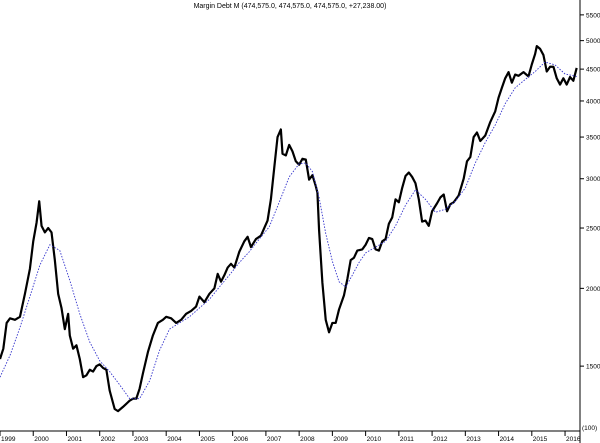 The height and width of the screenshot is (443, 600). I want to click on y-tick-label: 2500, so click(593, 229).